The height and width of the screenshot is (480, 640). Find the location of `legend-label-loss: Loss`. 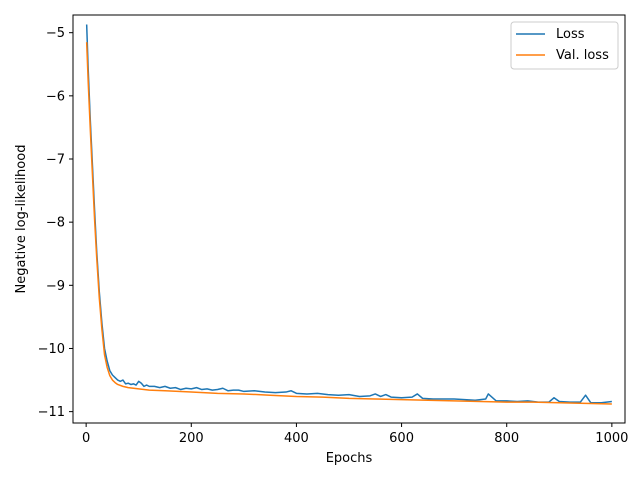

legend-label-loss: Loss is located at coordinates (570, 34).